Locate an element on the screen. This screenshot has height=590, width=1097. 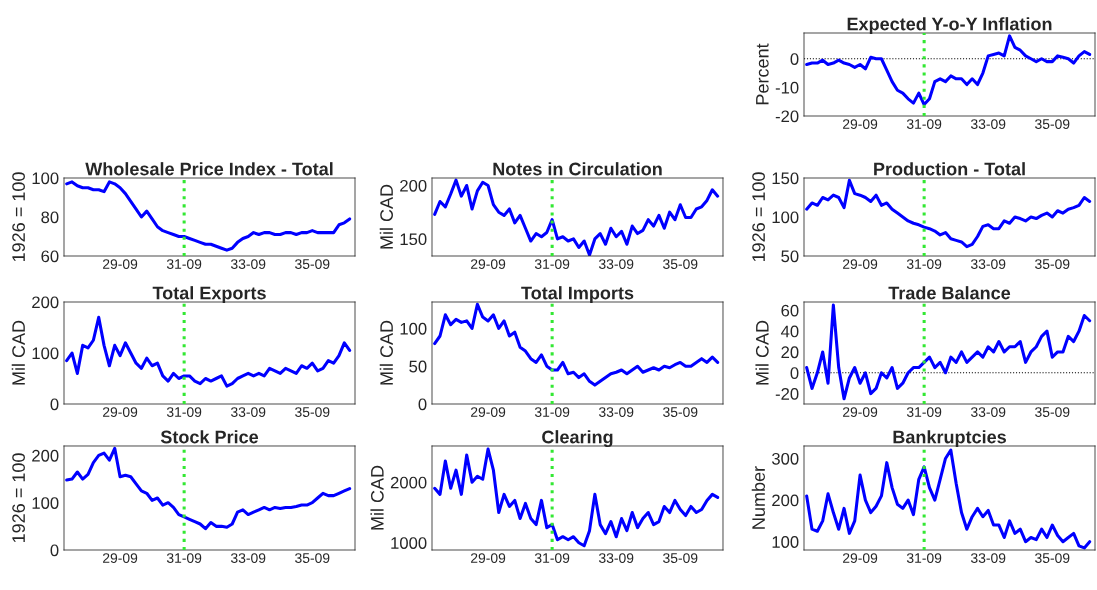
y-tick-label: 2000 is located at coordinates (408, 482).